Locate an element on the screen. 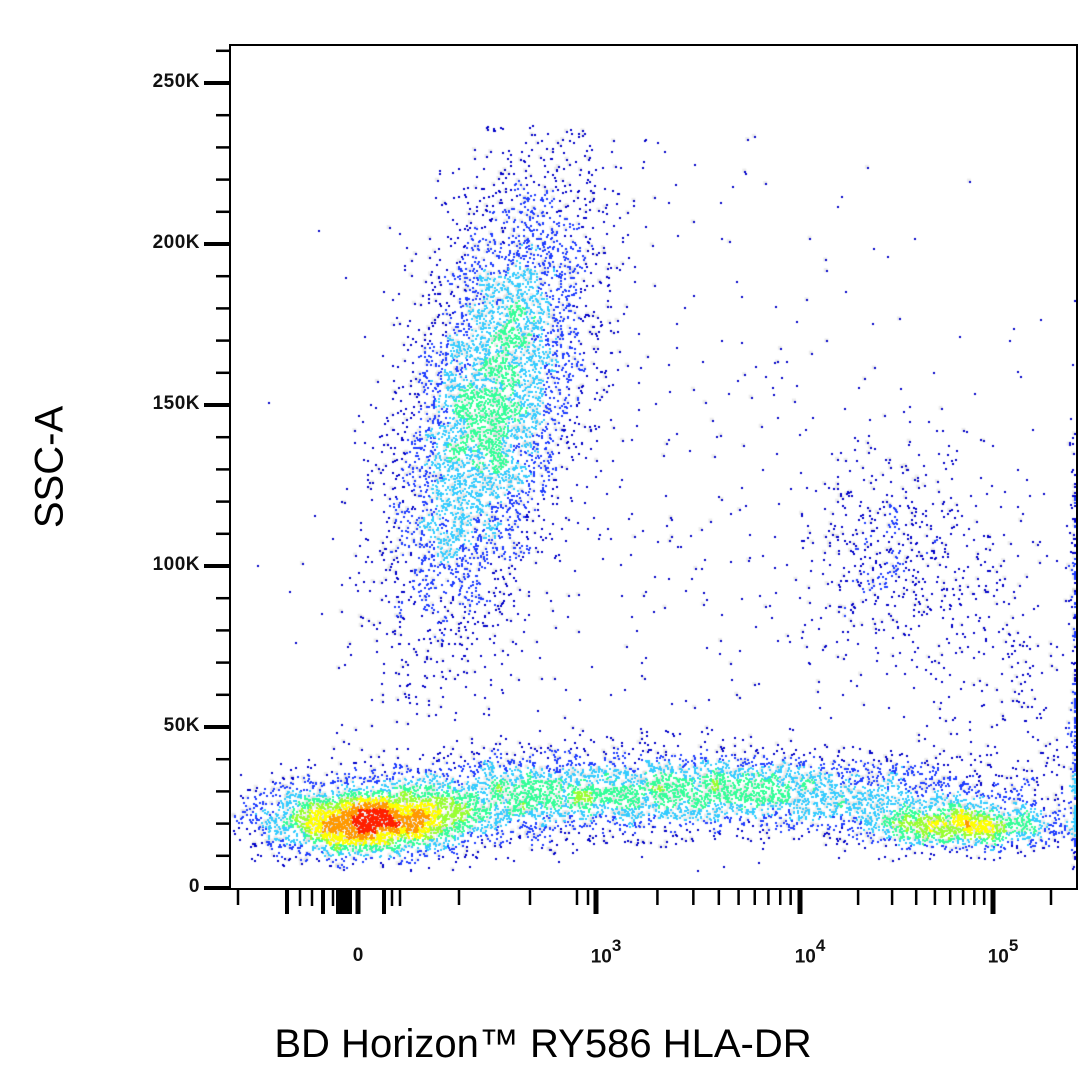  y-tick-label: 250K is located at coordinates (176, 81).